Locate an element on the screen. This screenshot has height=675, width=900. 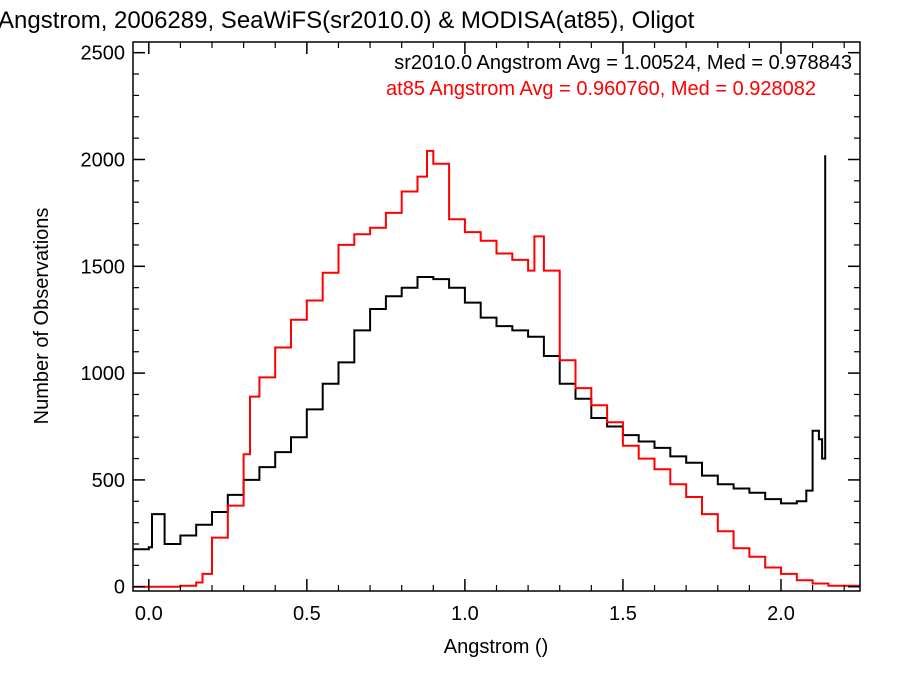
x-axis-label: Angstrom () is located at coordinates (496, 647).